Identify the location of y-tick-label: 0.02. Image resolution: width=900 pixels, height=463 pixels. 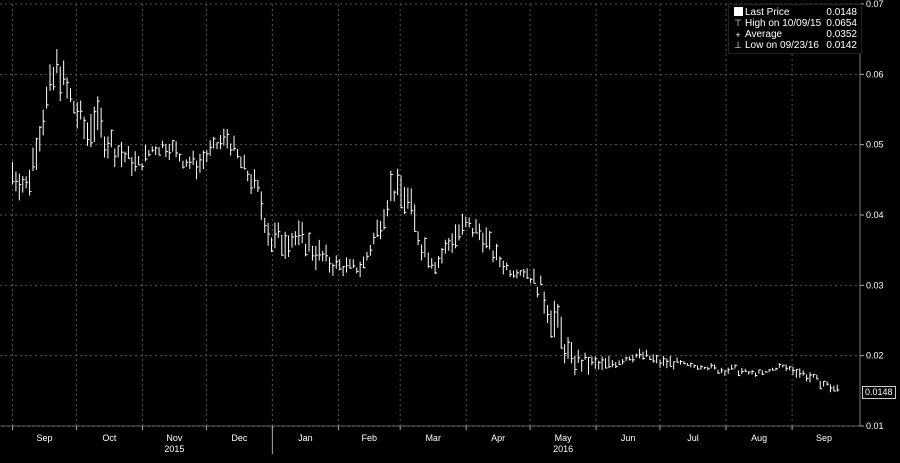
(875, 356).